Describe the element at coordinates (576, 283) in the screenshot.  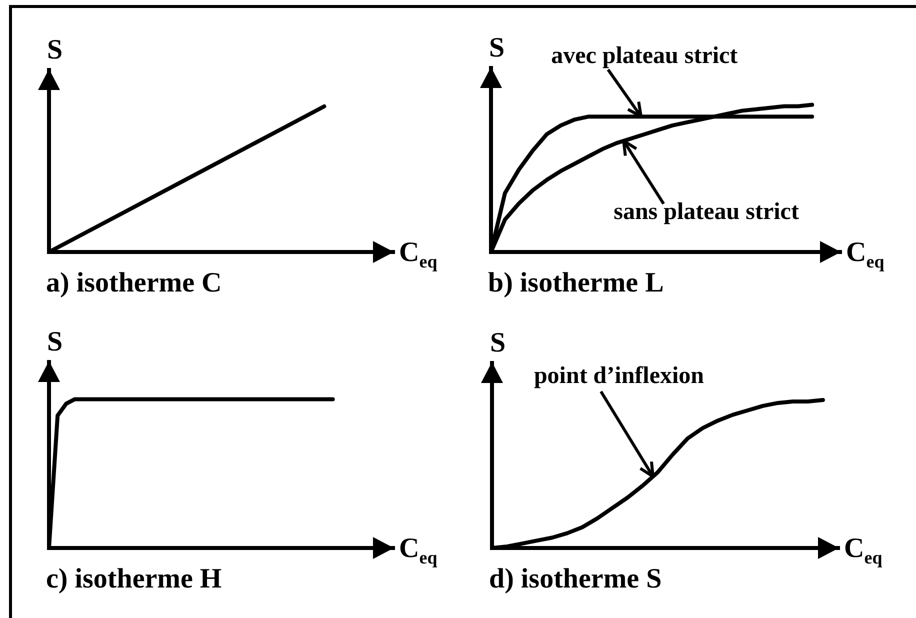
I see `text: b) isotherme L` at that location.